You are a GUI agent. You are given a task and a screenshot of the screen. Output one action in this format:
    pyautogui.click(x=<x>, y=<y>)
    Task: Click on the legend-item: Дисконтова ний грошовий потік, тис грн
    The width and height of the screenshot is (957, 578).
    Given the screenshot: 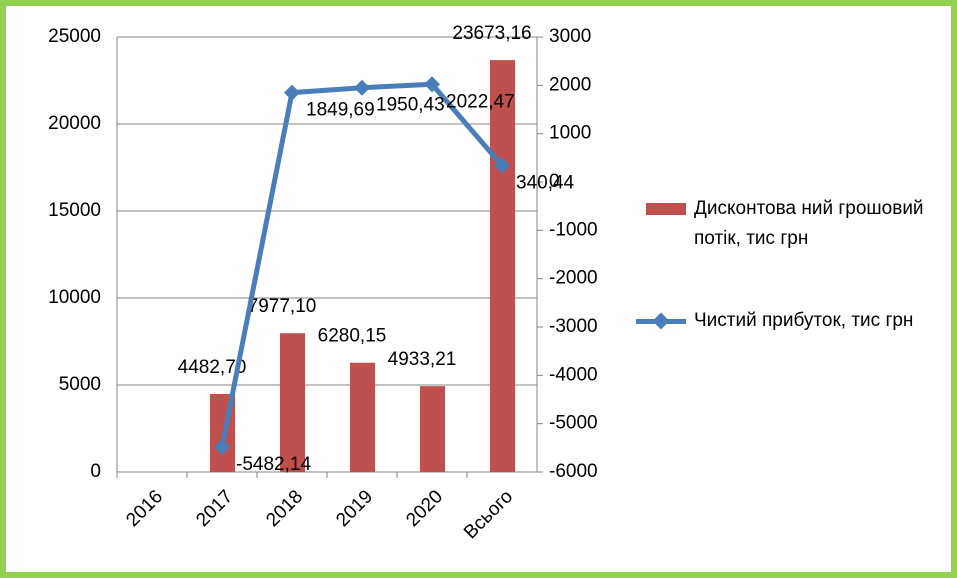 What is the action you would take?
    pyautogui.click(x=791, y=224)
    